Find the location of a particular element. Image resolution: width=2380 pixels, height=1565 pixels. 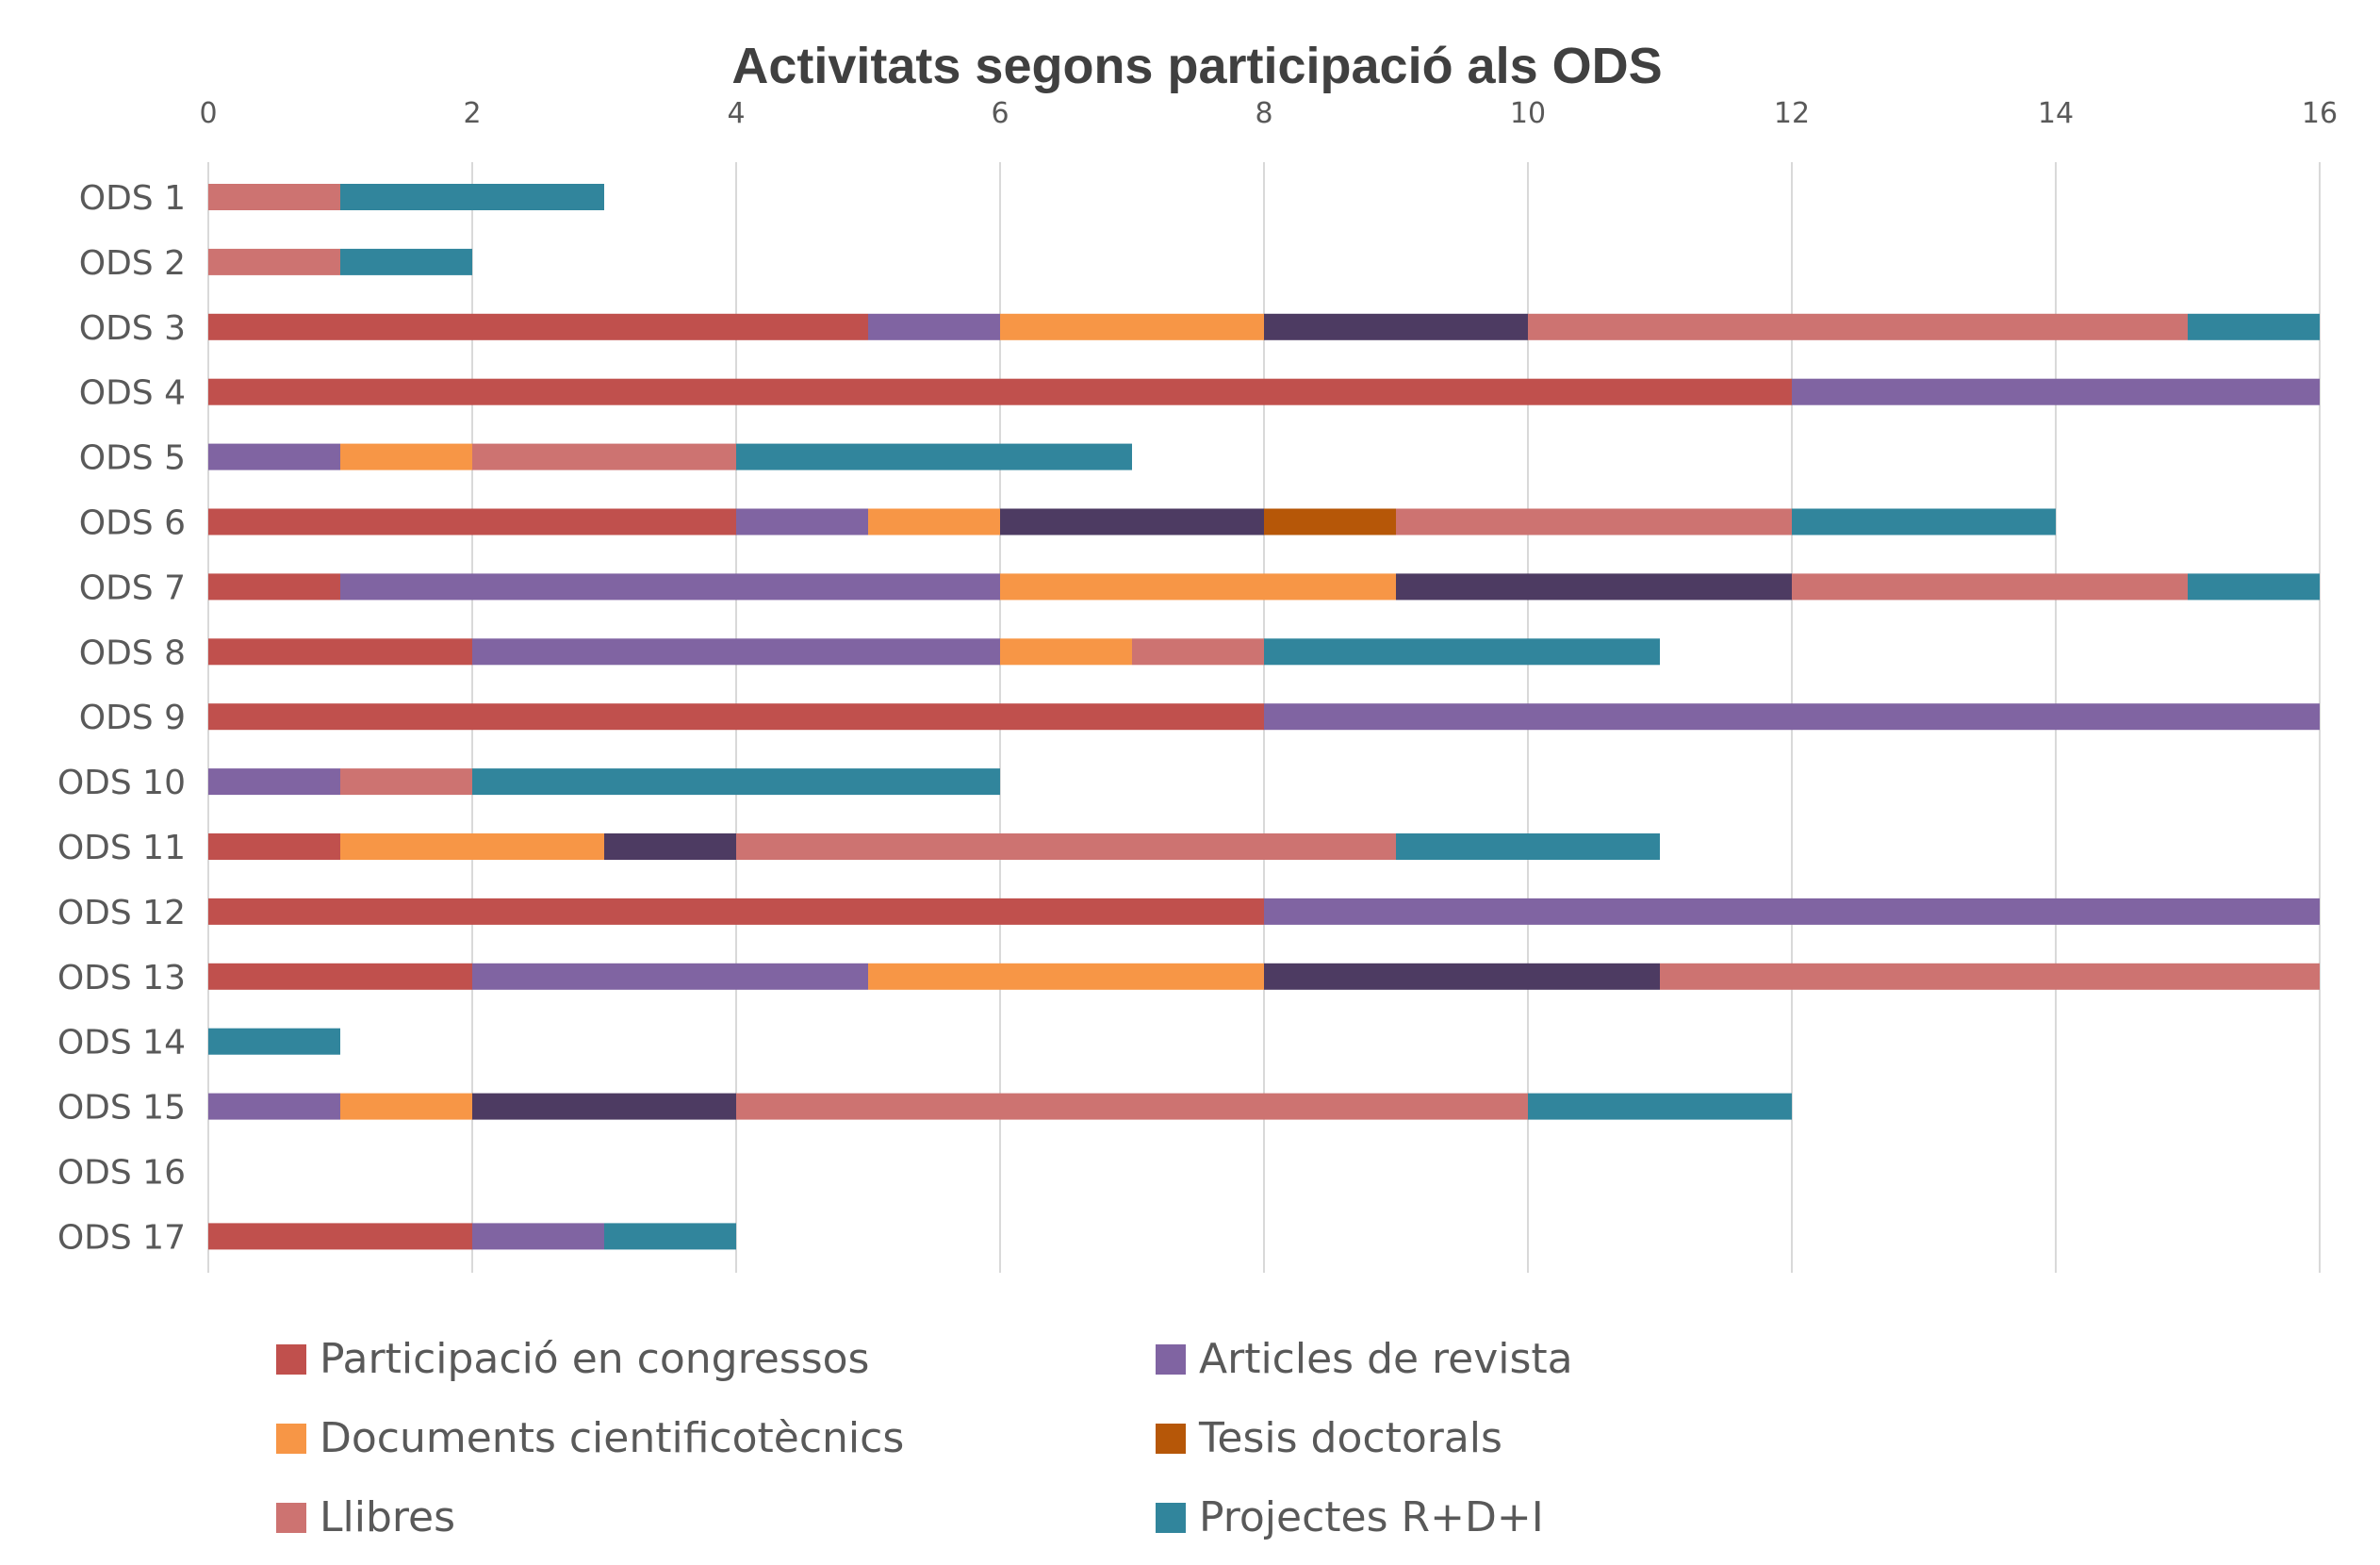

legend-label: Participació en congressos is located at coordinates (594, 1359).